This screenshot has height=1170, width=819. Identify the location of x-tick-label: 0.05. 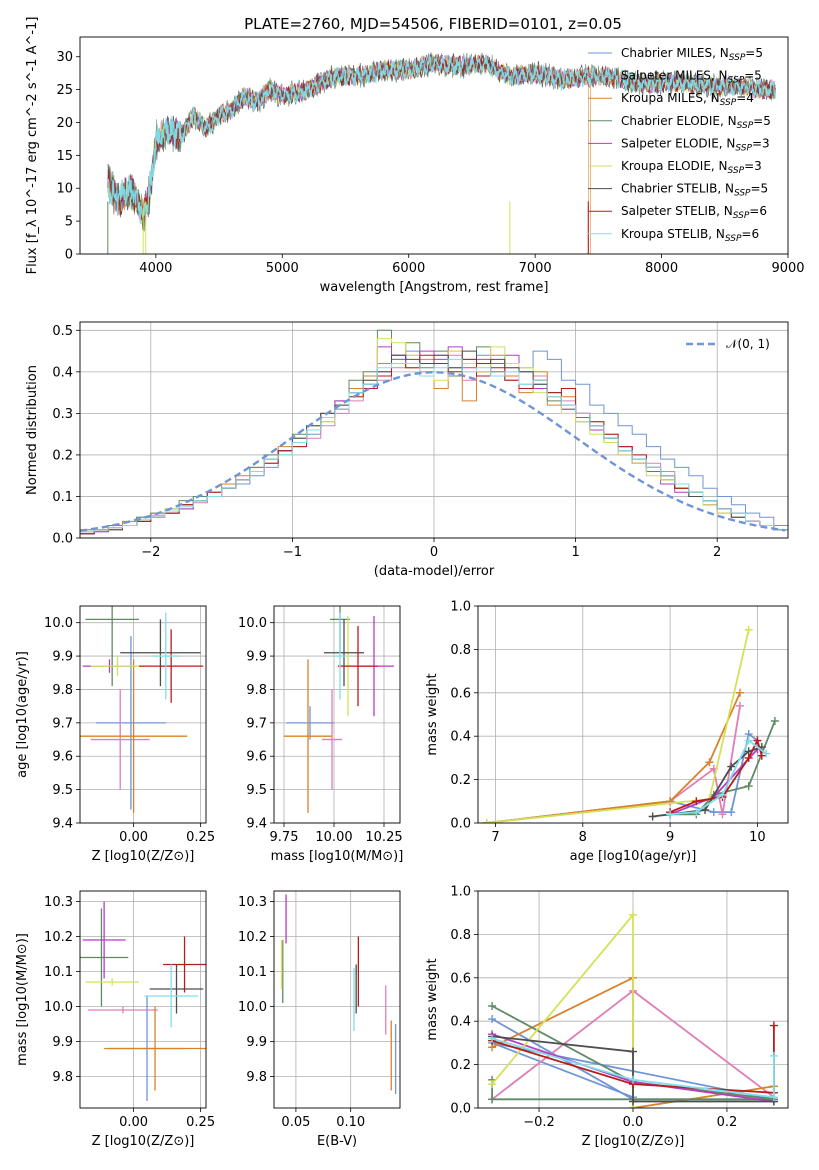
(295, 1122).